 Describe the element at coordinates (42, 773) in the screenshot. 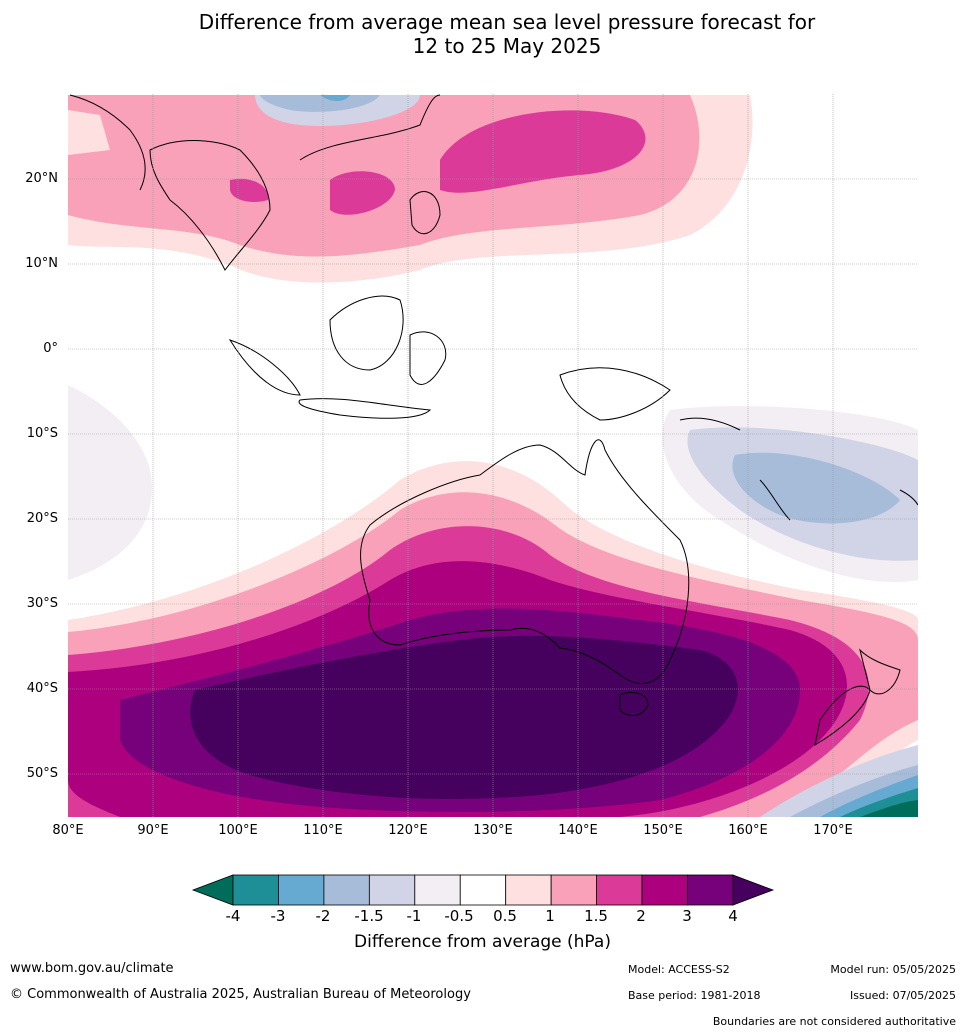

I see `lat-label-50s: 50°S` at that location.